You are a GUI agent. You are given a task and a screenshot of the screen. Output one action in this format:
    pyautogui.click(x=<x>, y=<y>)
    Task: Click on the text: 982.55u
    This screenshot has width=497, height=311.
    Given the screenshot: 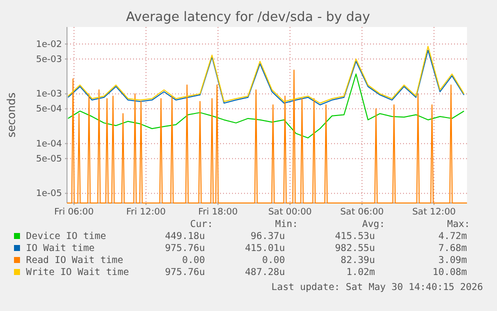 What is the action you would take?
    pyautogui.click(x=354, y=248)
    